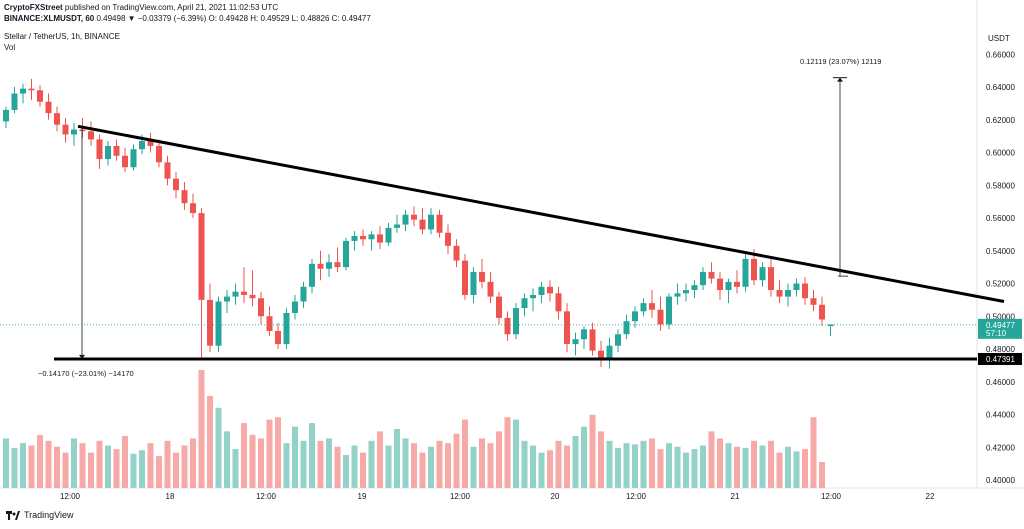  I want to click on last-price-badge, so click(1000, 328).